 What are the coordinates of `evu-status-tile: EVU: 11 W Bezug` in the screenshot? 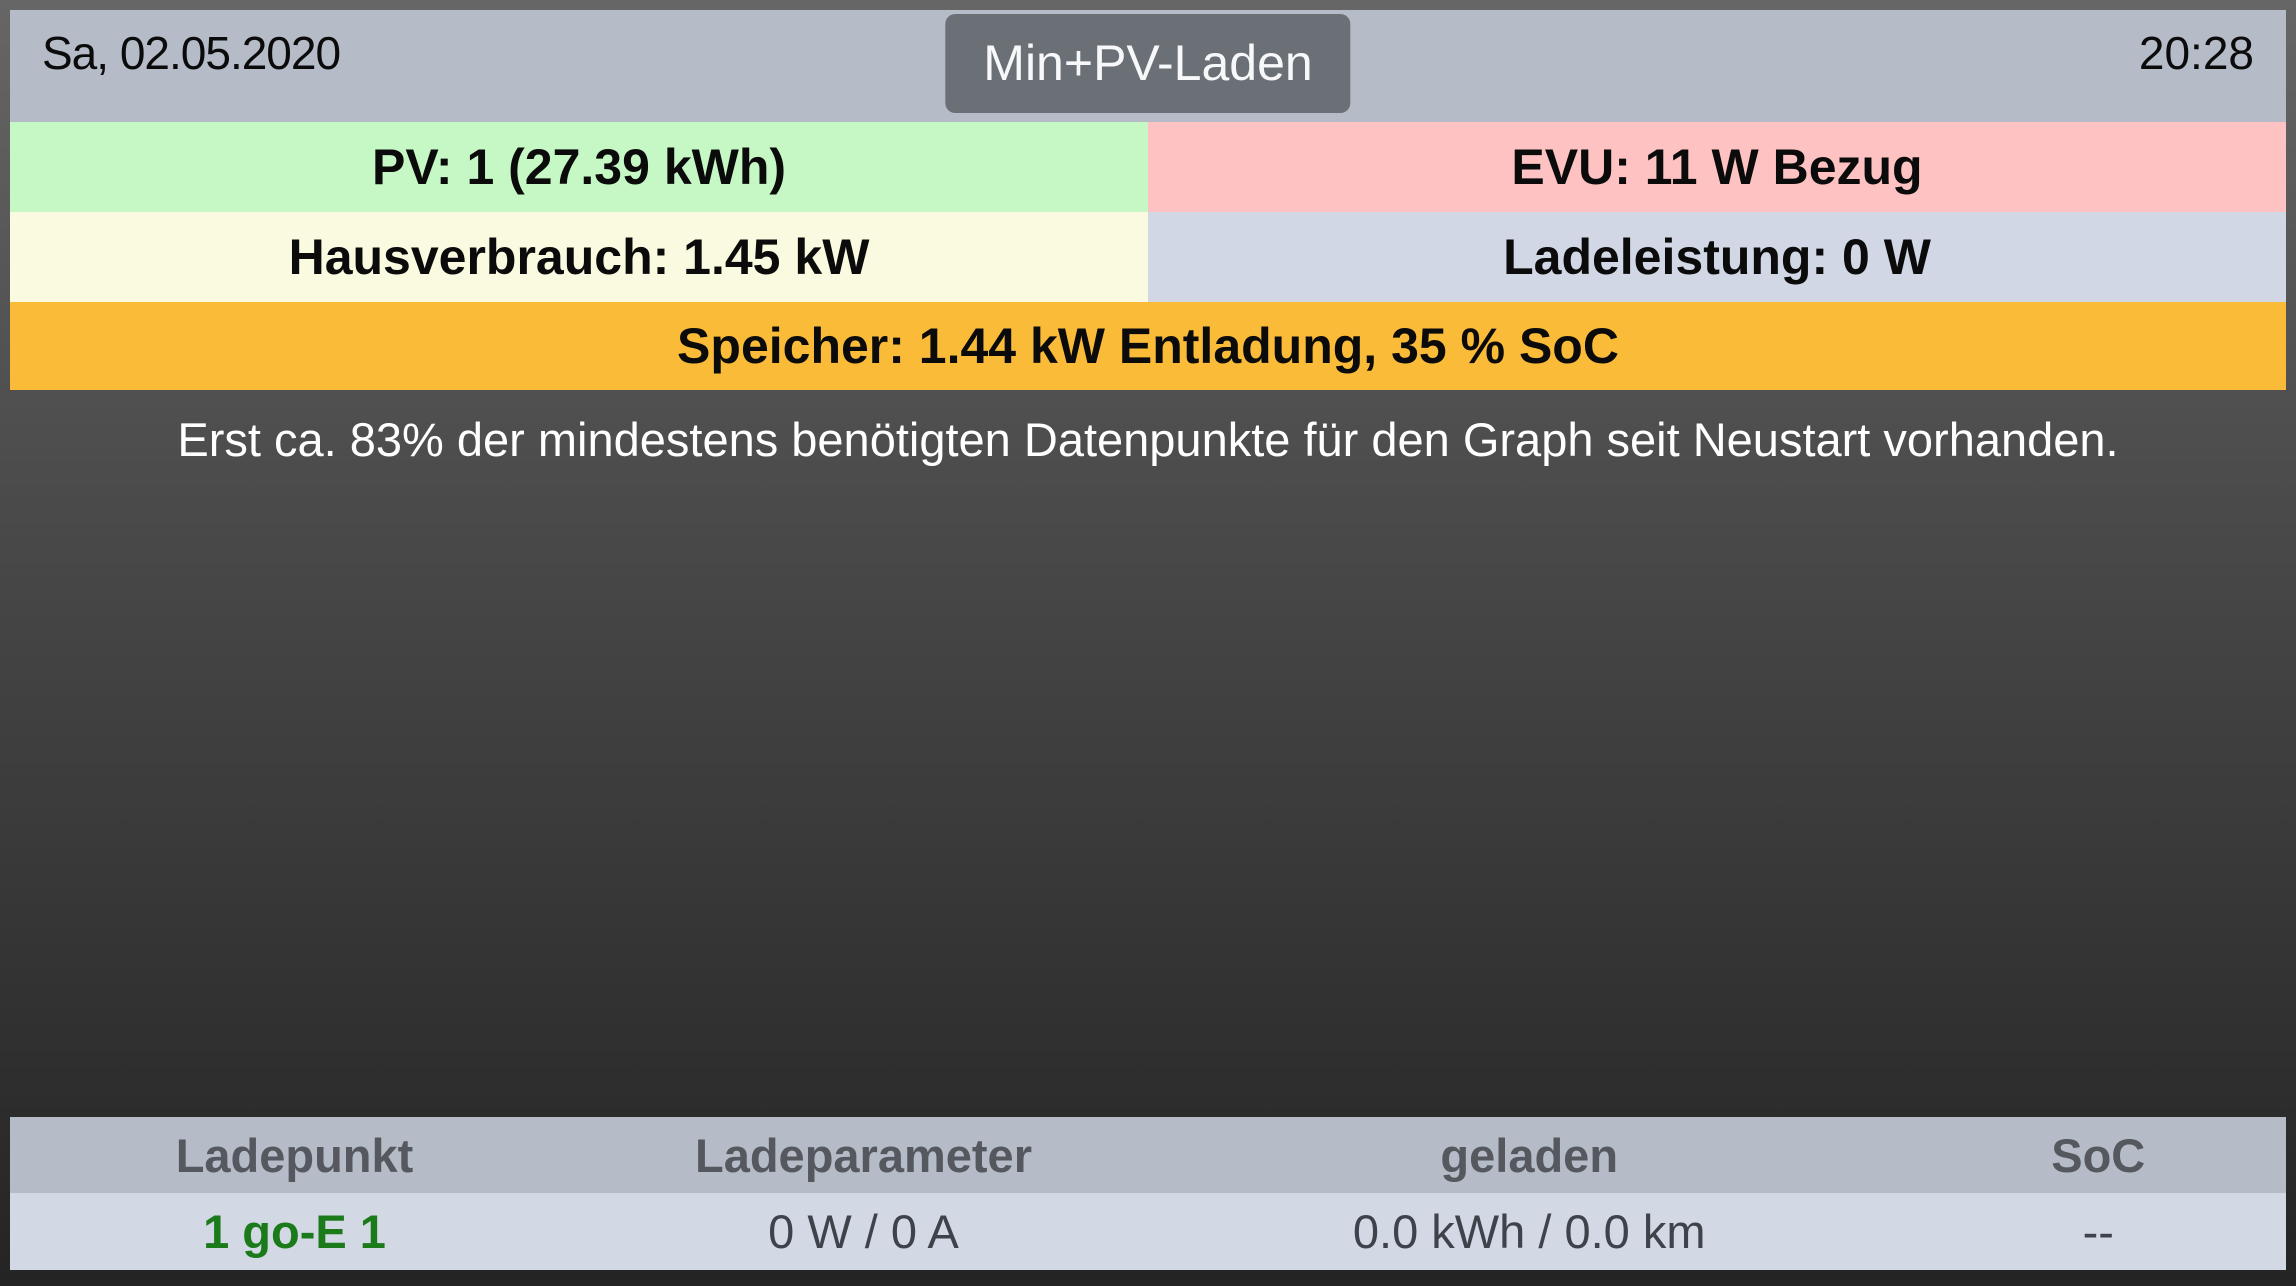 It's located at (1717, 167).